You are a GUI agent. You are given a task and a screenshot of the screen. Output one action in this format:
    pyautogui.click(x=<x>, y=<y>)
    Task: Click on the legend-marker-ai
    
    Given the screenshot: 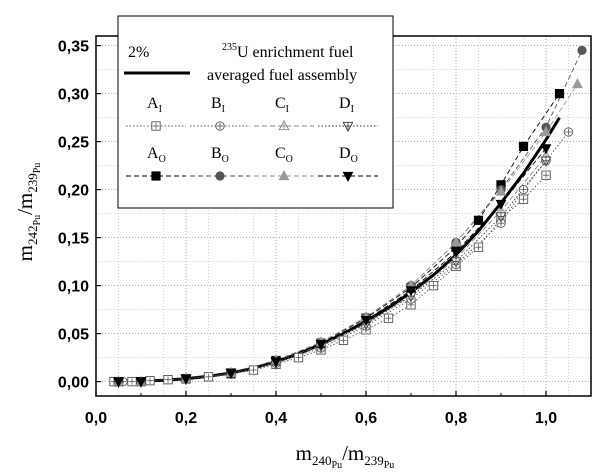 What is the action you would take?
    pyautogui.click(x=156, y=126)
    